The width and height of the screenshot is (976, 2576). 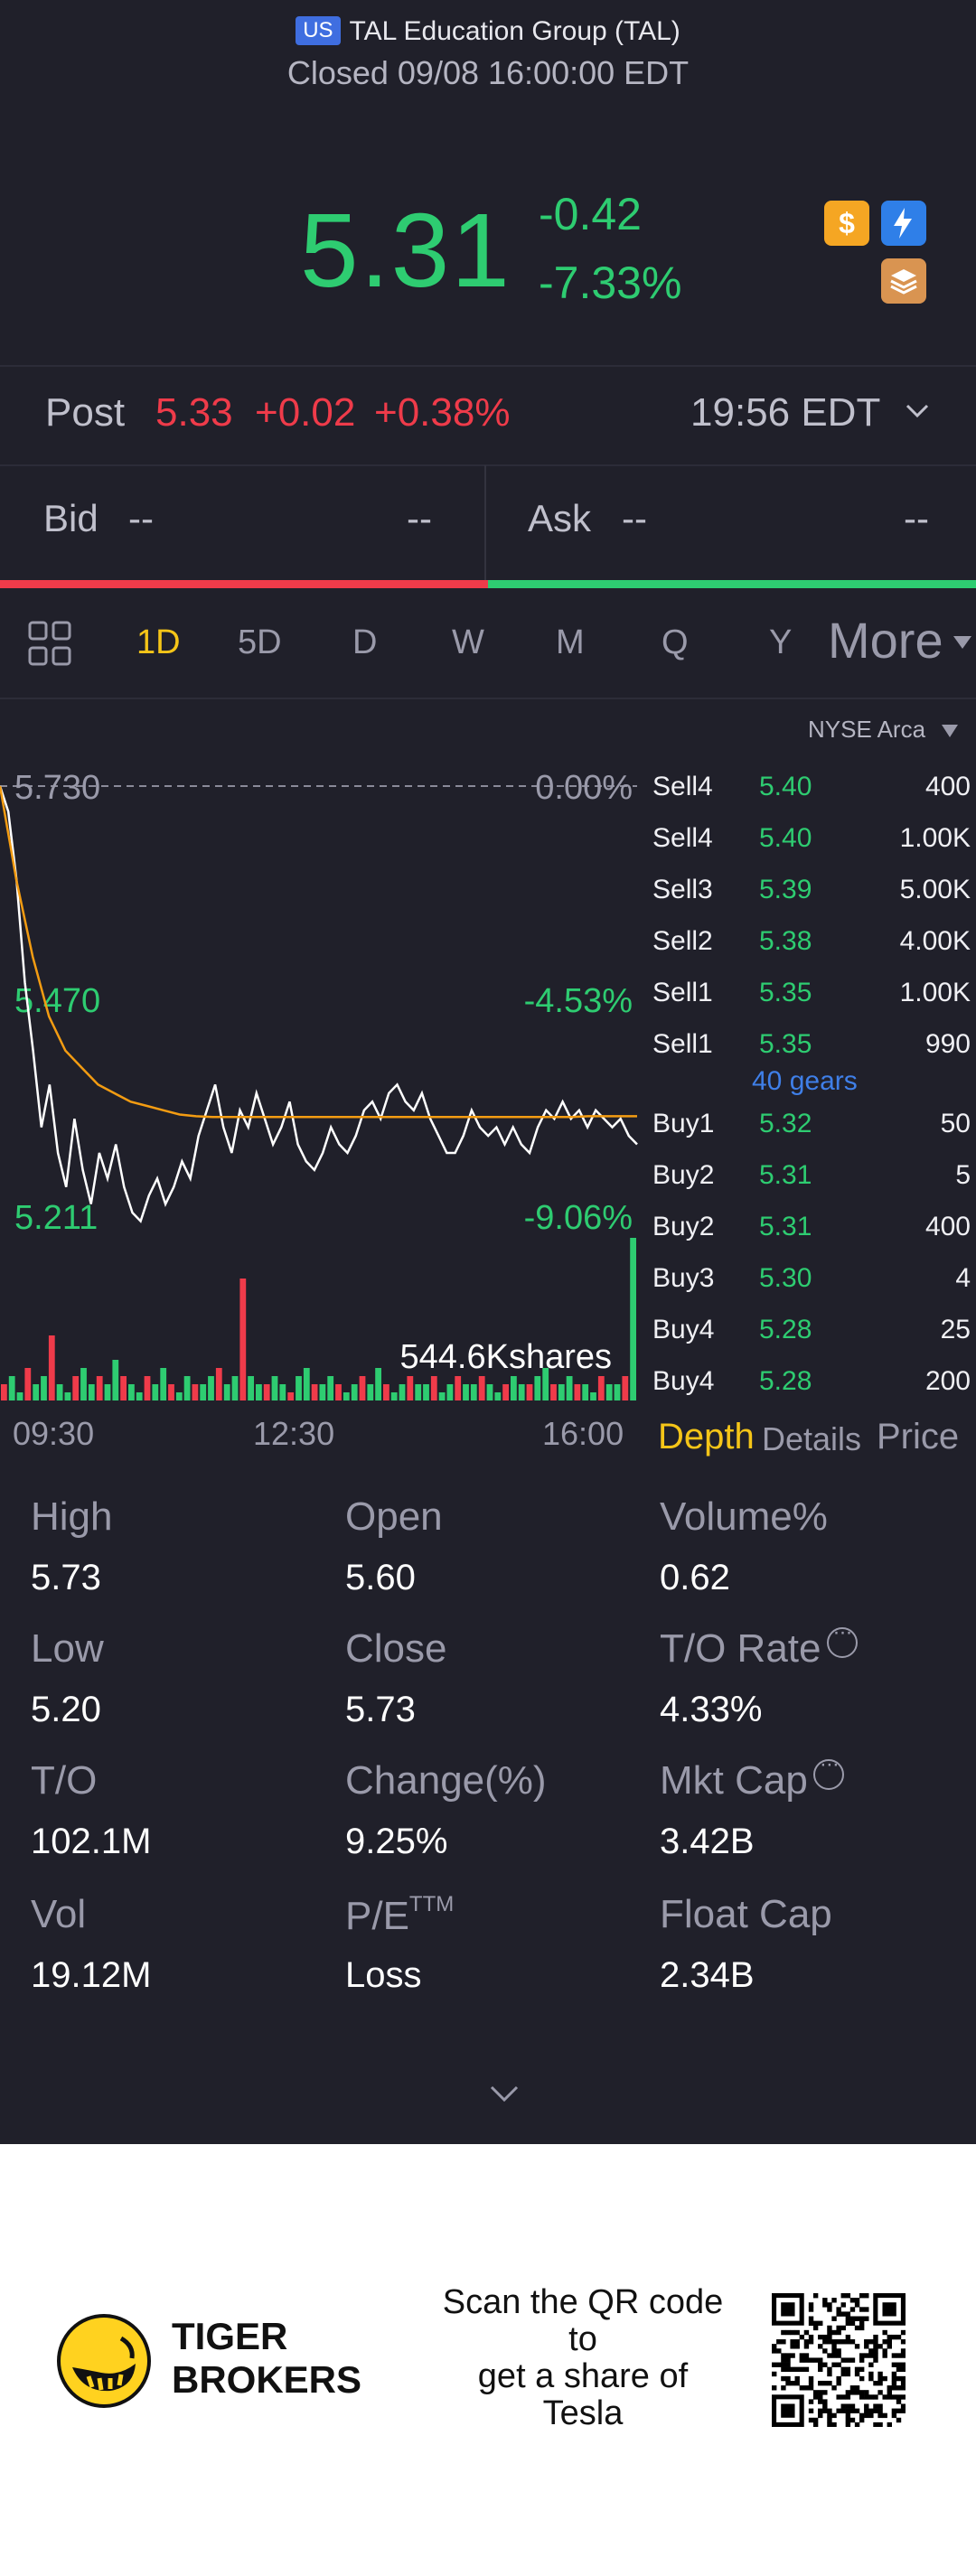 I want to click on stat-label-change: Change(%), so click(x=446, y=1780).